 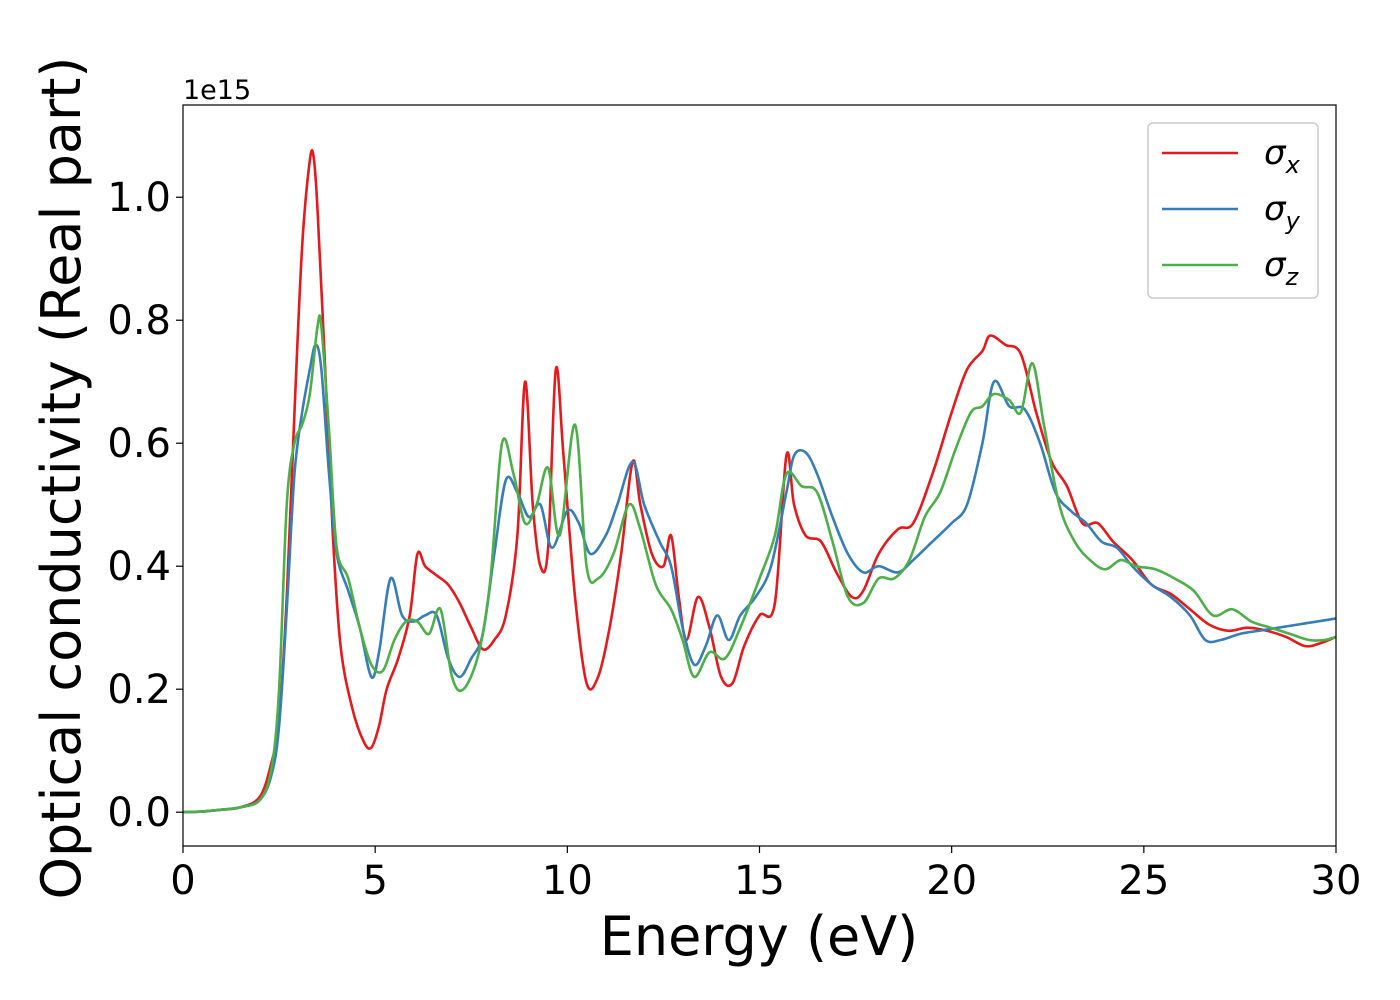 What do you see at coordinates (1336, 881) in the screenshot?
I see `x-tick-label: 30` at bounding box center [1336, 881].